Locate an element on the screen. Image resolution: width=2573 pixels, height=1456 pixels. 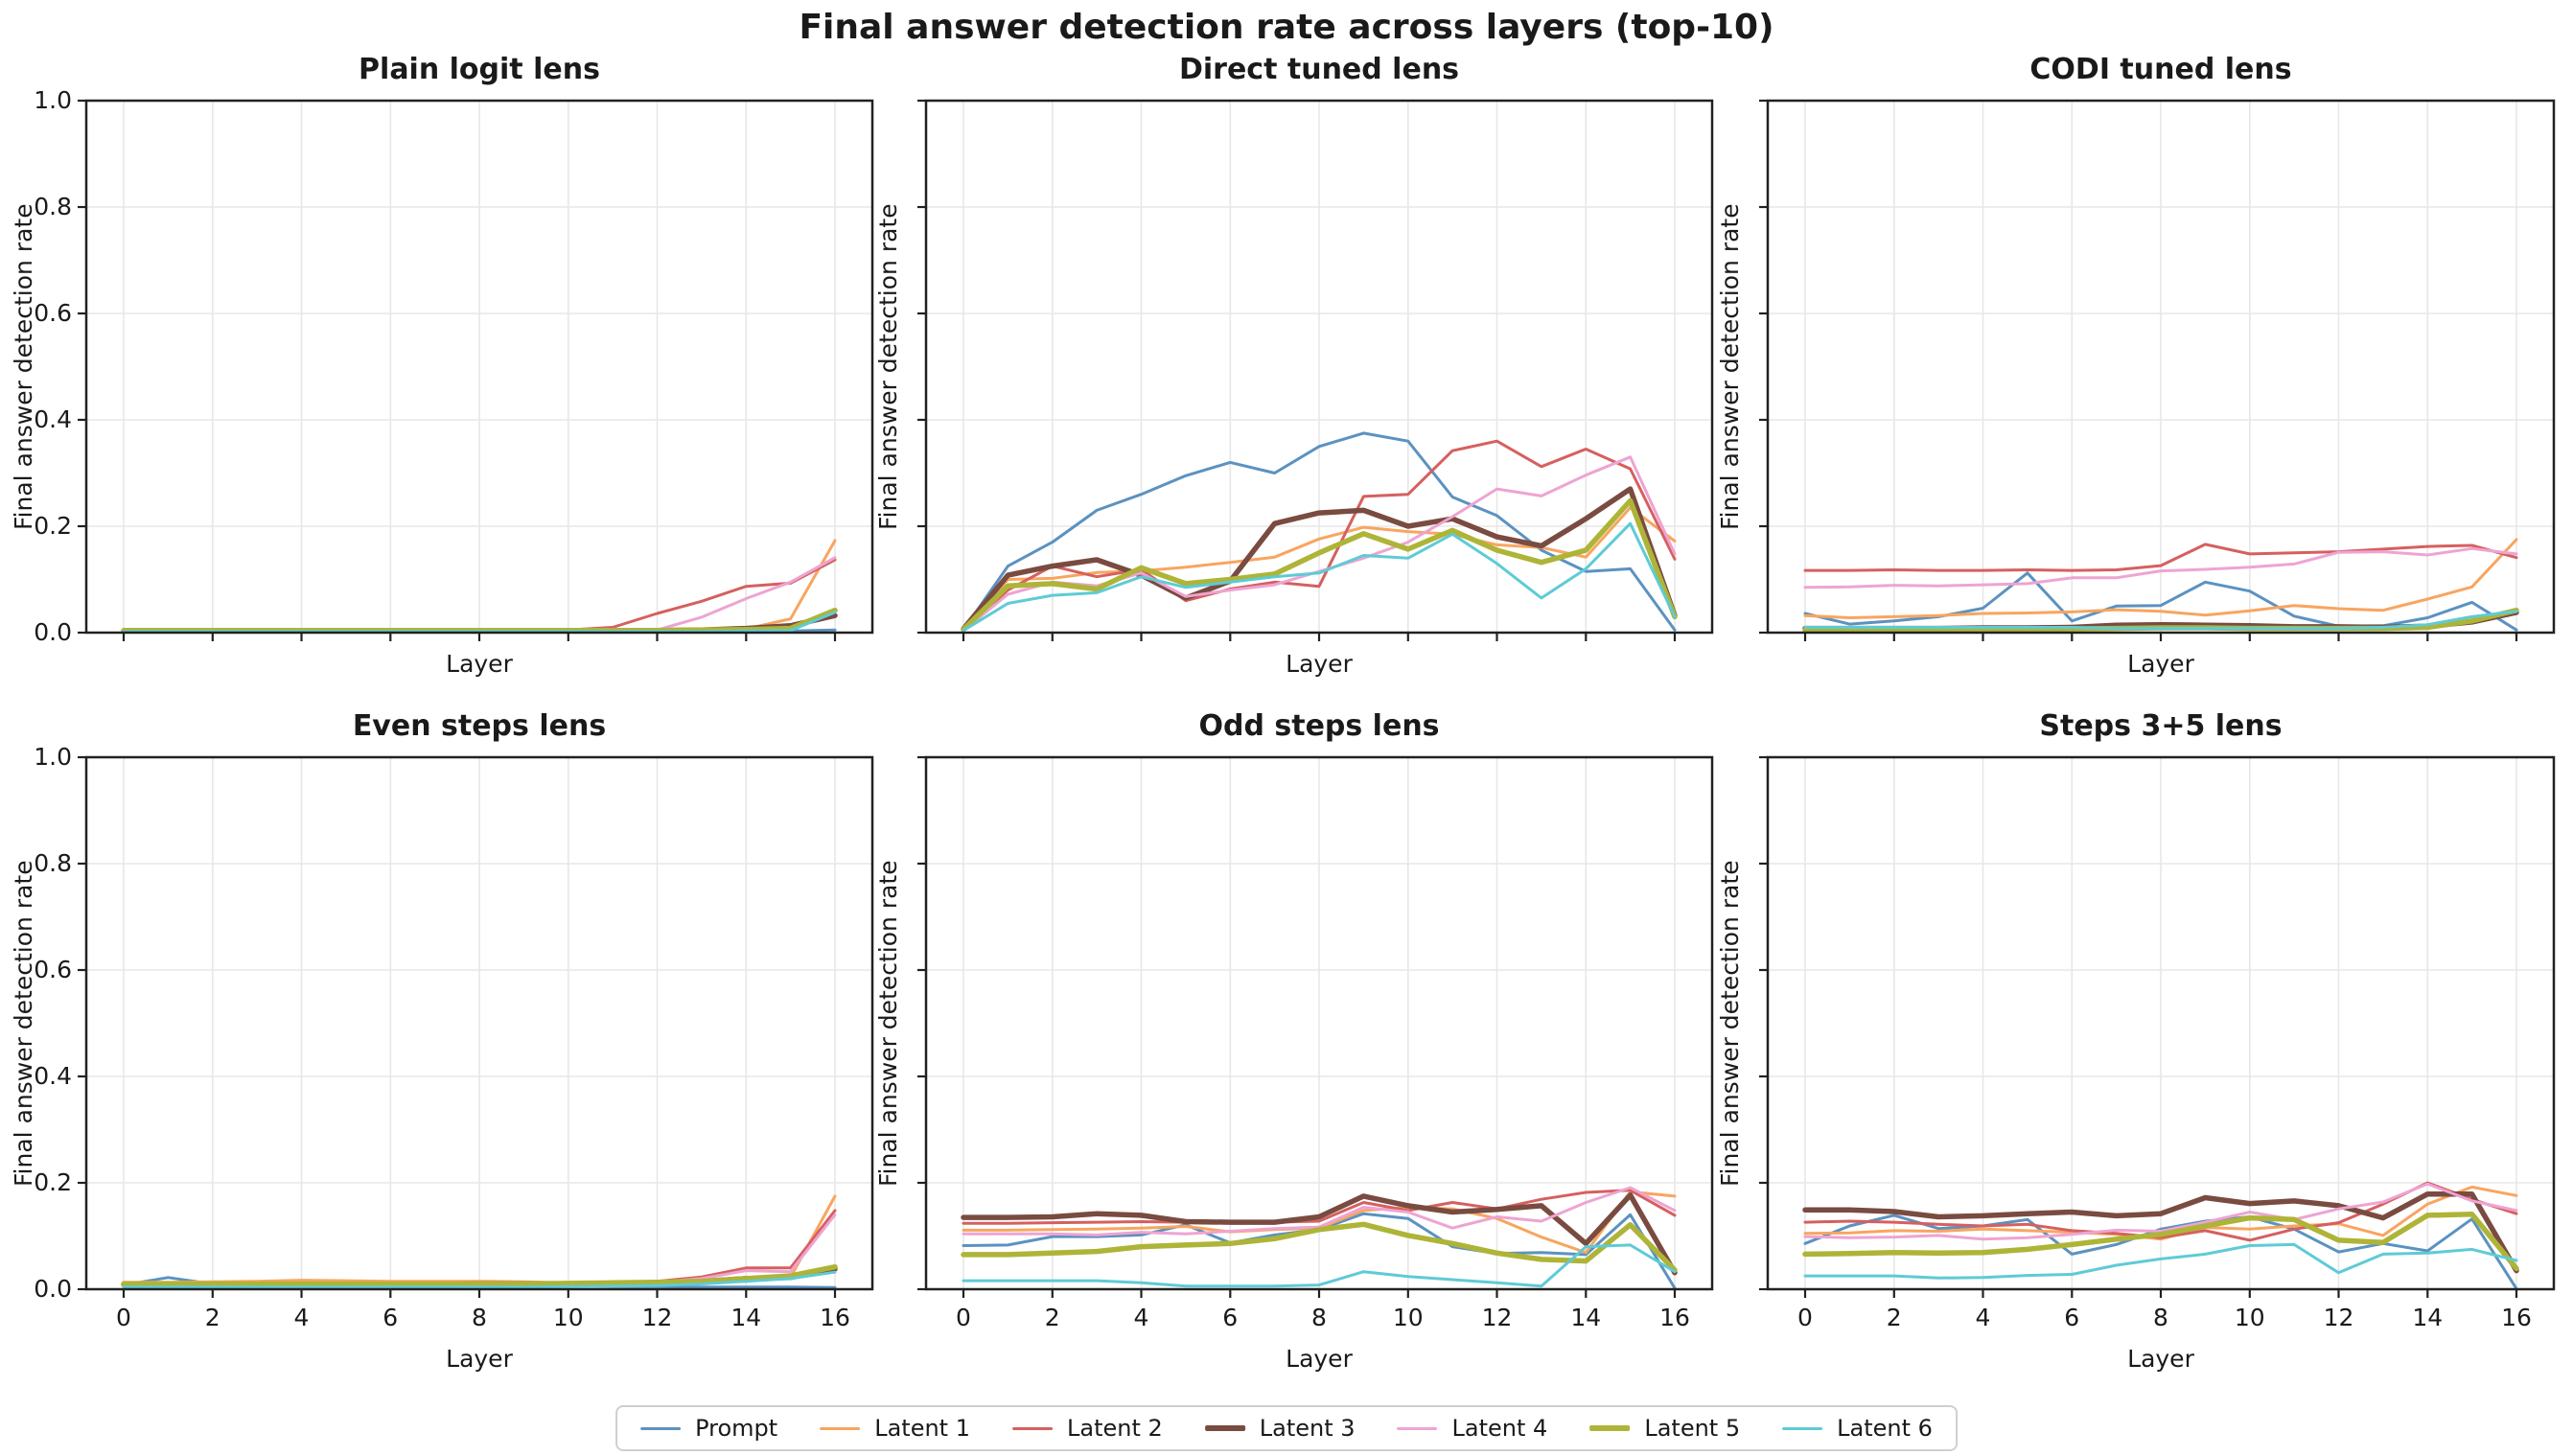
legend-label: Latent 5 is located at coordinates (1692, 1428).